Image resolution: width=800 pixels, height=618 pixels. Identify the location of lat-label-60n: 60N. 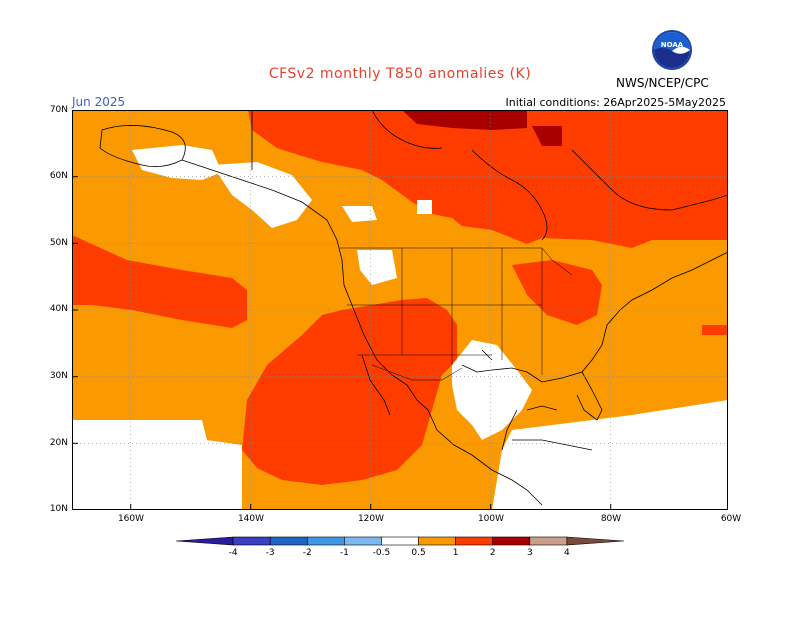
(58, 176).